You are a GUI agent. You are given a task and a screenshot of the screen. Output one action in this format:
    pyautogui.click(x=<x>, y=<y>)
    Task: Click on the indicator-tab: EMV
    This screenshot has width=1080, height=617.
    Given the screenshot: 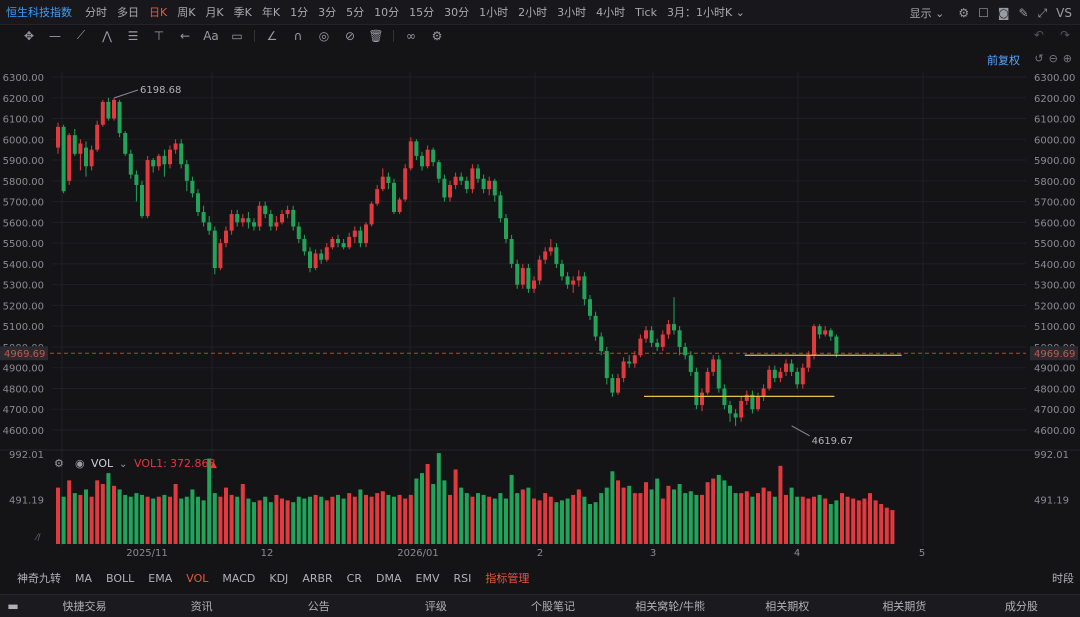 What is the action you would take?
    pyautogui.click(x=427, y=578)
    